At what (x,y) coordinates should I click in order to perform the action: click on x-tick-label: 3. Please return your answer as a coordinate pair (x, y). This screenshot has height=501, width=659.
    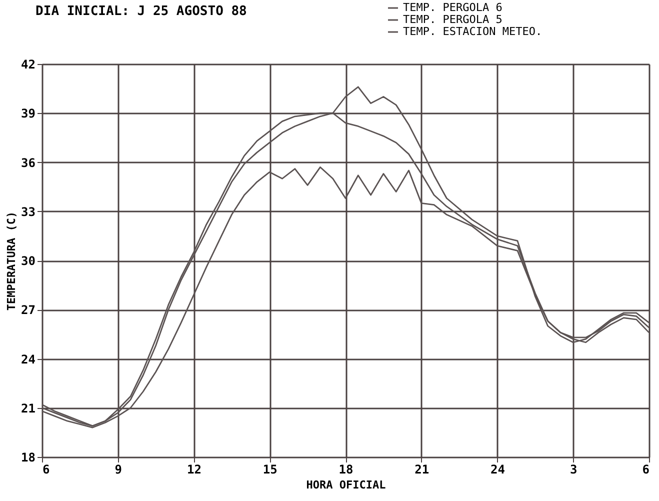
    Looking at the image, I should click on (574, 469).